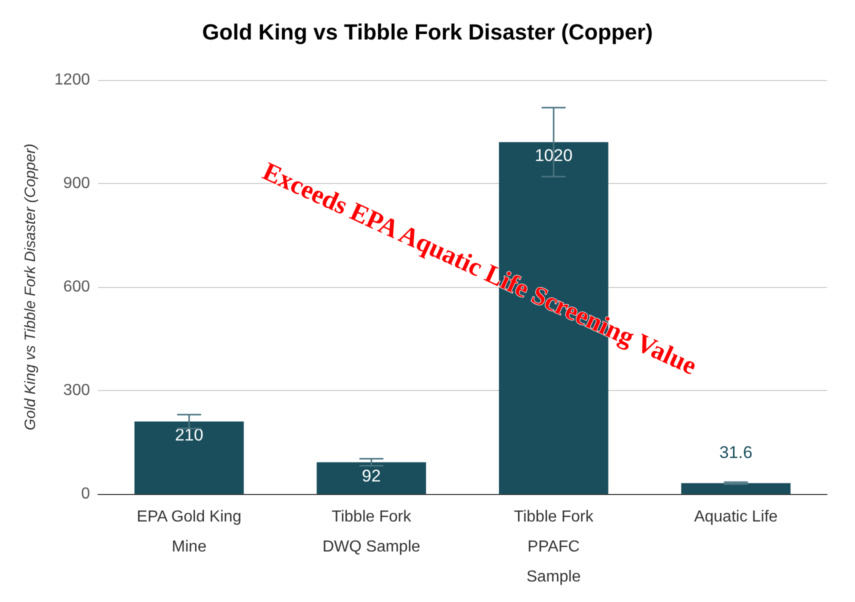 The image size is (855, 602). What do you see at coordinates (189, 435) in the screenshot?
I see `data-label: 210` at bounding box center [189, 435].